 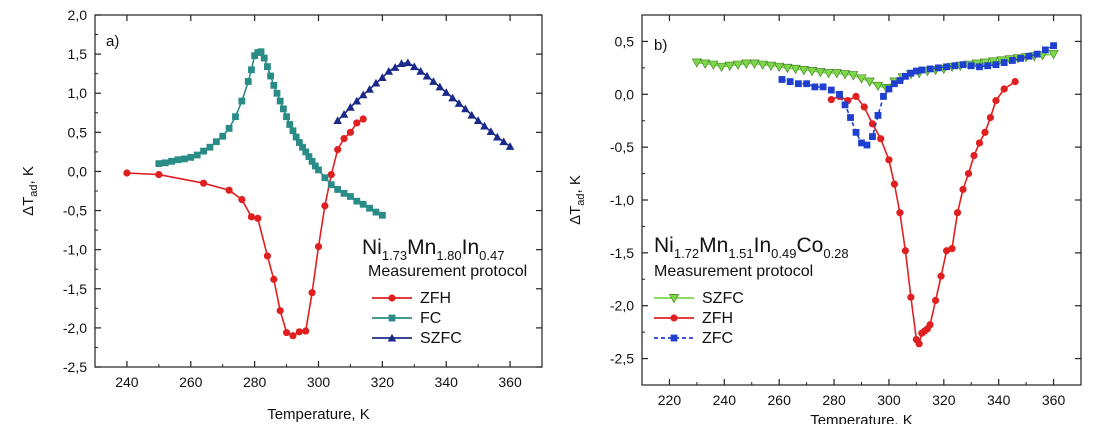 I want to click on y-axis-label: ΔTad, K, so click(x=30, y=191).